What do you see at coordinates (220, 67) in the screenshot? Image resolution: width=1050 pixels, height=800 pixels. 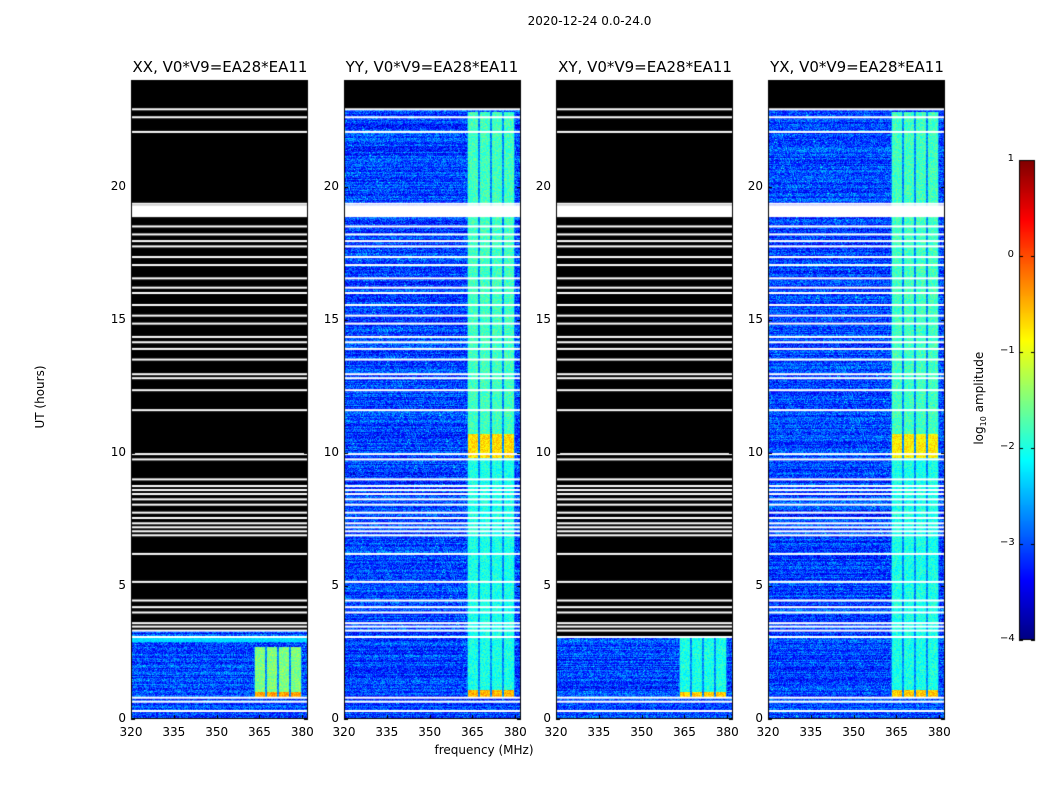 I see `panel-title-xx: XX, V0*V9=EA28*EA11` at bounding box center [220, 67].